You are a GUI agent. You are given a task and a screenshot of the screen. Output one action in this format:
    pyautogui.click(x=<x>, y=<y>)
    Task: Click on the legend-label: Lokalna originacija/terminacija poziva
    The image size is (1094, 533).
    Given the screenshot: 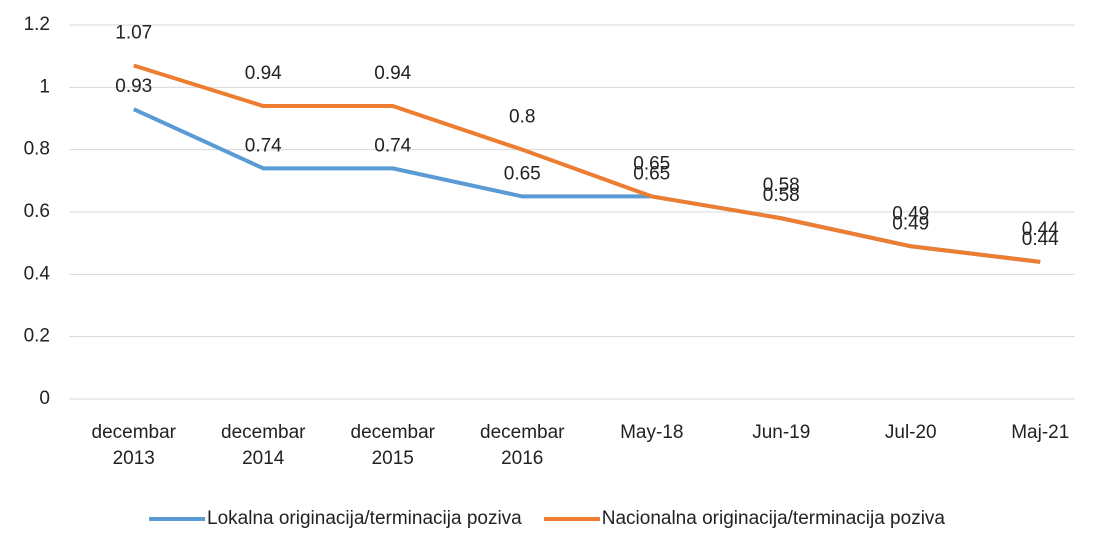 What is the action you would take?
    pyautogui.click(x=364, y=518)
    